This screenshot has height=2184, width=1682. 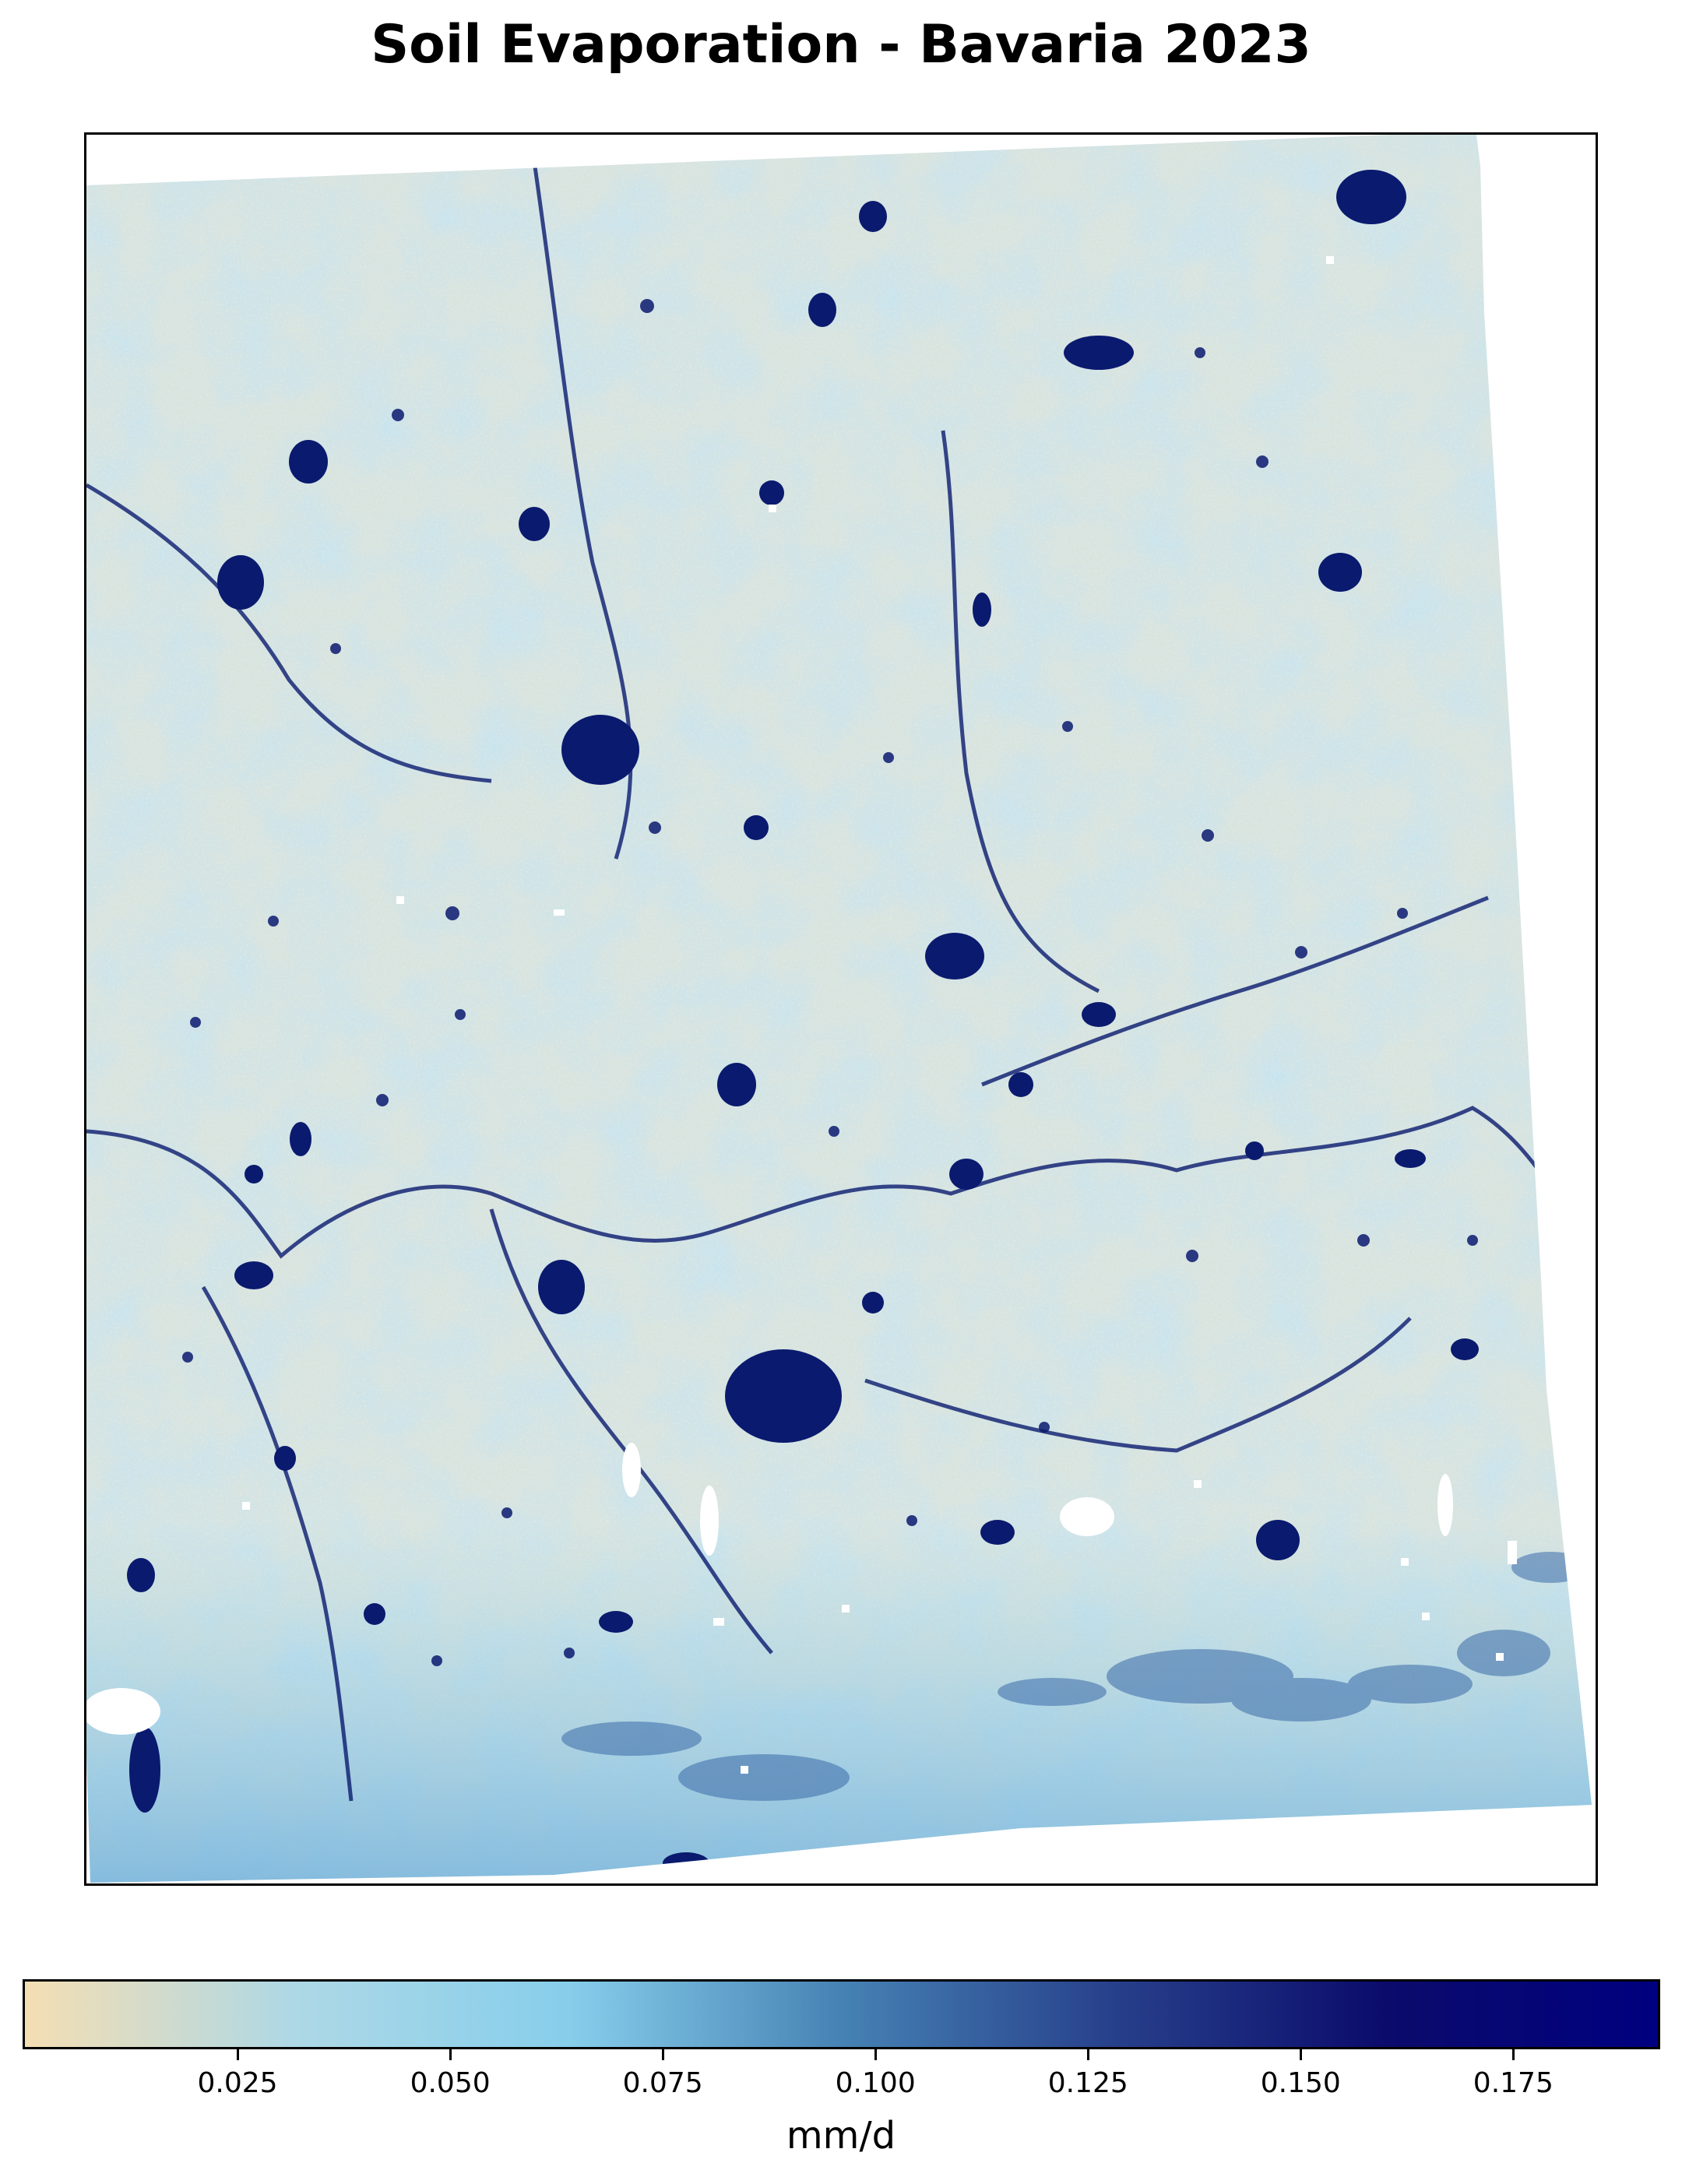 I want to click on colorbar-tick-label: 0.025, so click(x=237, y=2083).